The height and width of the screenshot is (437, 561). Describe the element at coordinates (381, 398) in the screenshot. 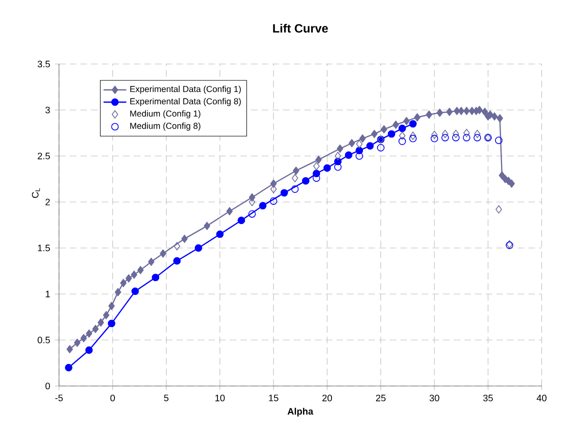

I see `x-tick-label: 25` at that location.